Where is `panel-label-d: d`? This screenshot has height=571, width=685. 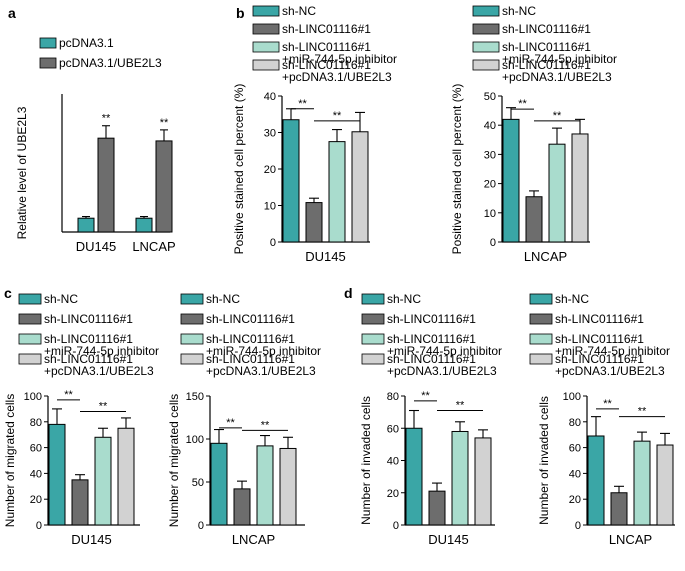 panel-label-d: d is located at coordinates (348, 293).